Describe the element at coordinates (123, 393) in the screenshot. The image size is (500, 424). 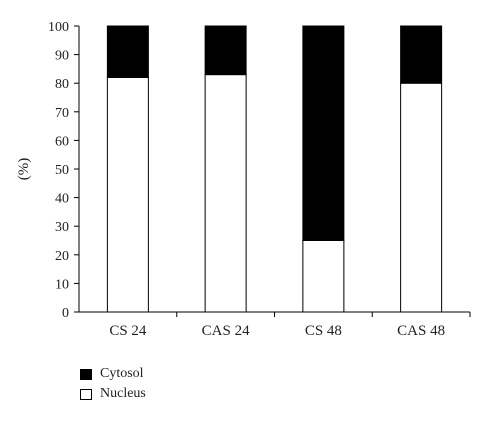
I see `legend-label-nucleus: Nucleus` at that location.